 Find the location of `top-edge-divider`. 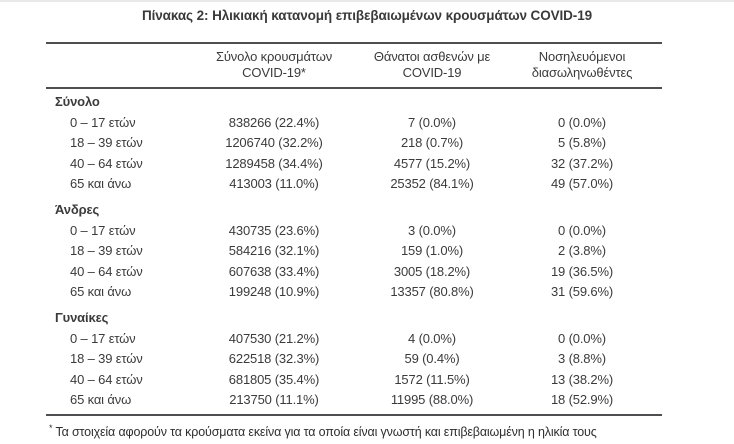

top-edge-divider is located at coordinates (367, 1).